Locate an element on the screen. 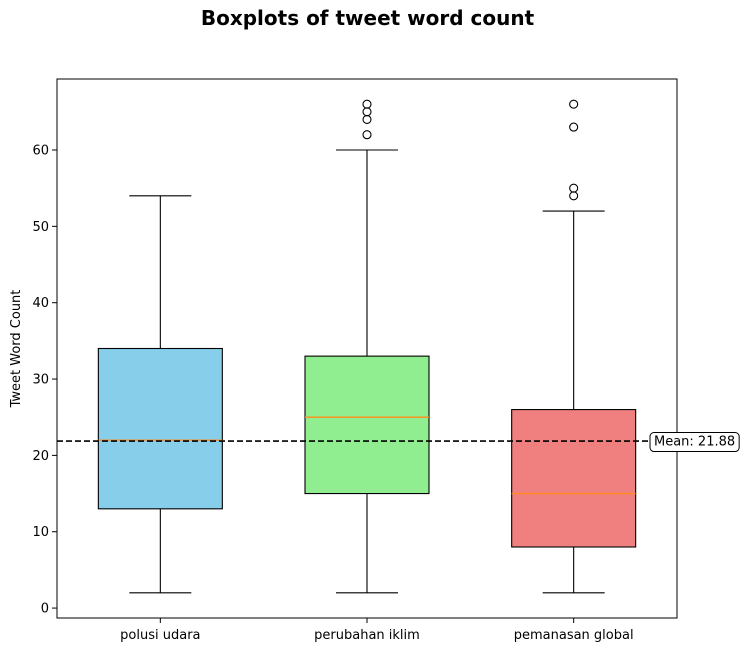 This screenshot has height=652, width=751. y-tick-label: 10 is located at coordinates (40, 532).